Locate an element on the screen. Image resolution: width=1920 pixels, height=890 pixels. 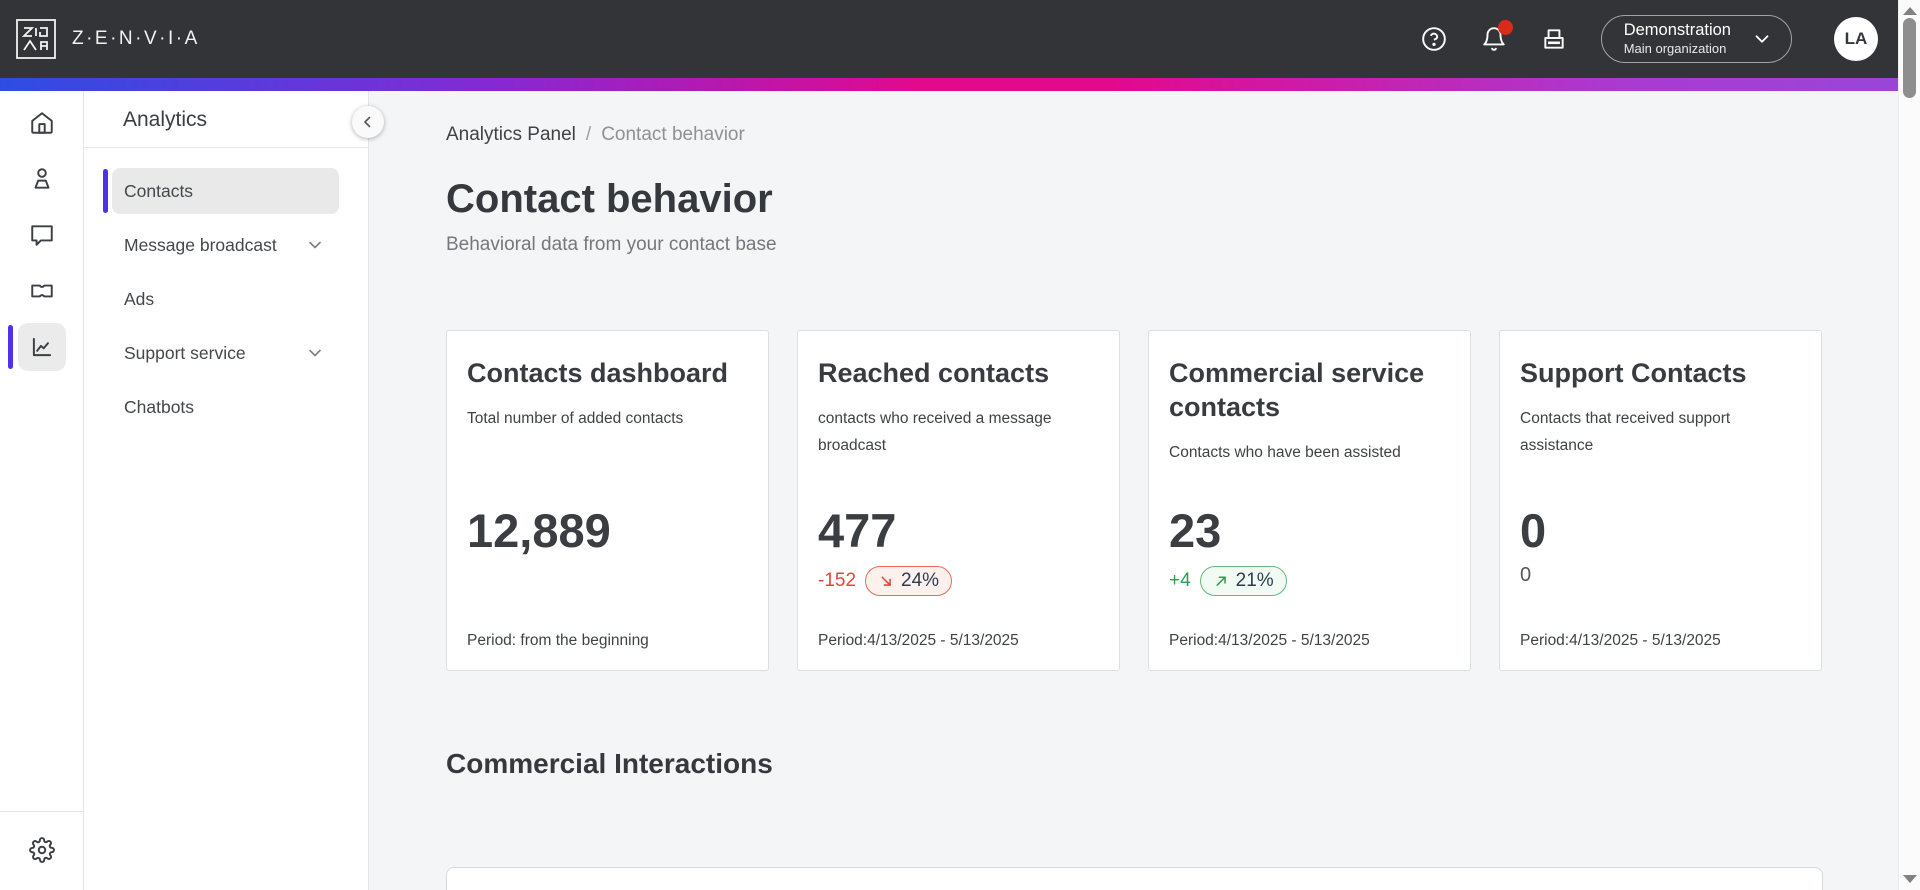
help-icon is located at coordinates (1434, 39).